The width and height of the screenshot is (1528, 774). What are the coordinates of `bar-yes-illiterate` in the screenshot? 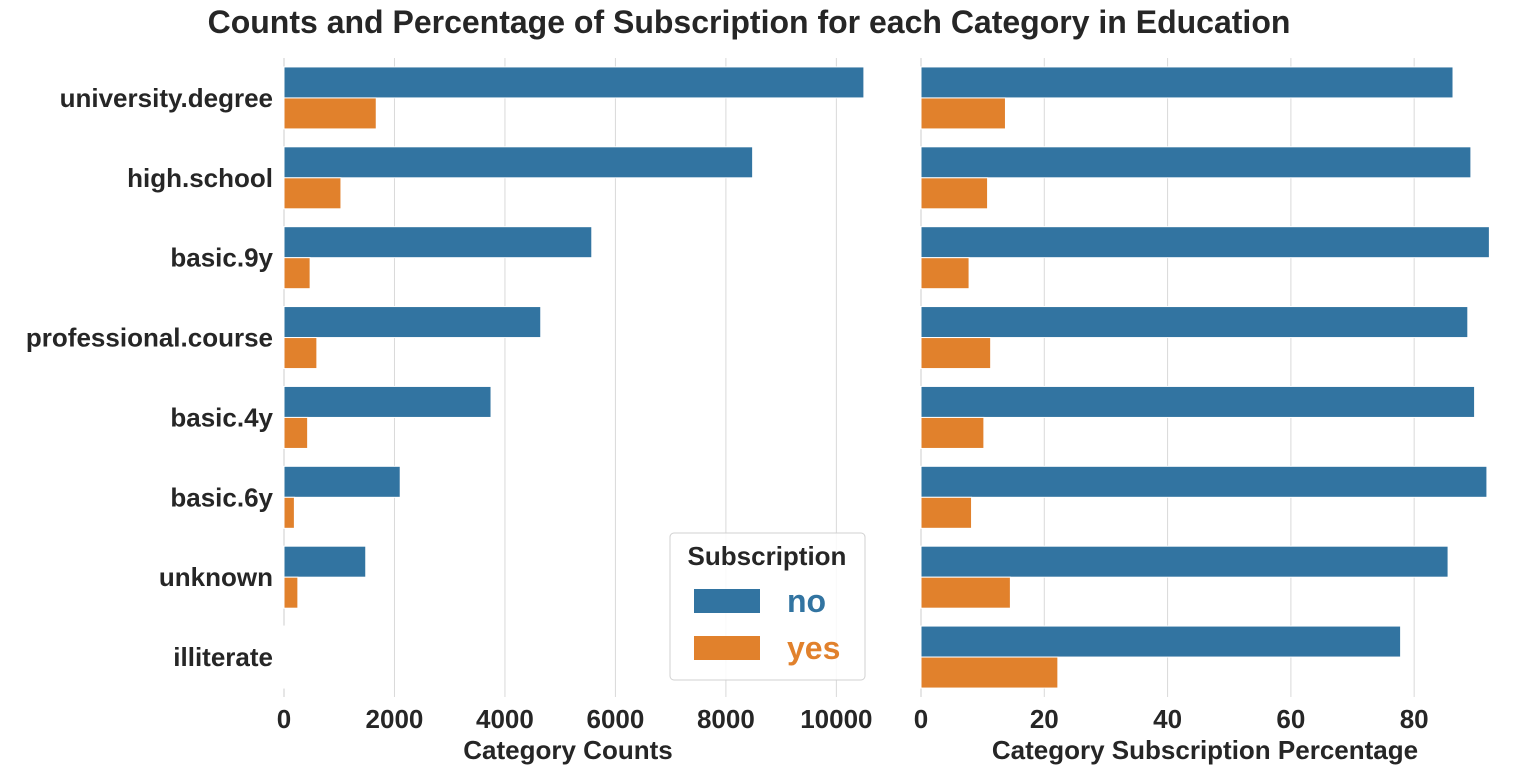 It's located at (989, 672).